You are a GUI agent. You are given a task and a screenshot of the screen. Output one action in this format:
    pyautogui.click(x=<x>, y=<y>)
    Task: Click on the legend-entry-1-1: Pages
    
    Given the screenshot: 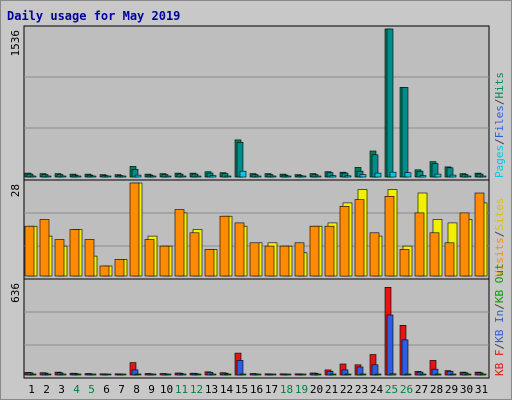 What is the action you would take?
    pyautogui.click(x=499, y=161)
    